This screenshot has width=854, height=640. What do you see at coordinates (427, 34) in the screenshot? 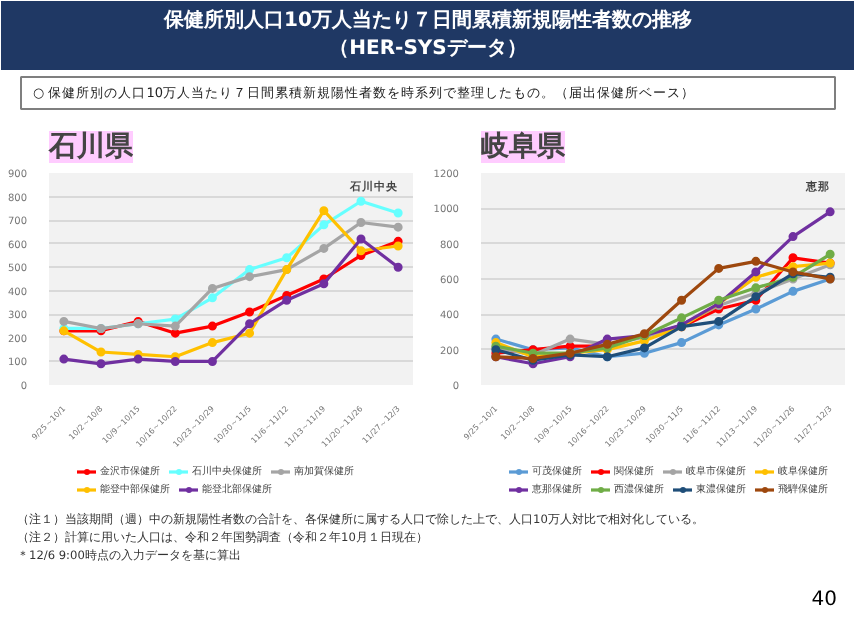
I see `text: 保健所別人口10万人当たり７日間累積新規陽性者数の推移（HER-SYSデータ）` at bounding box center [427, 34].